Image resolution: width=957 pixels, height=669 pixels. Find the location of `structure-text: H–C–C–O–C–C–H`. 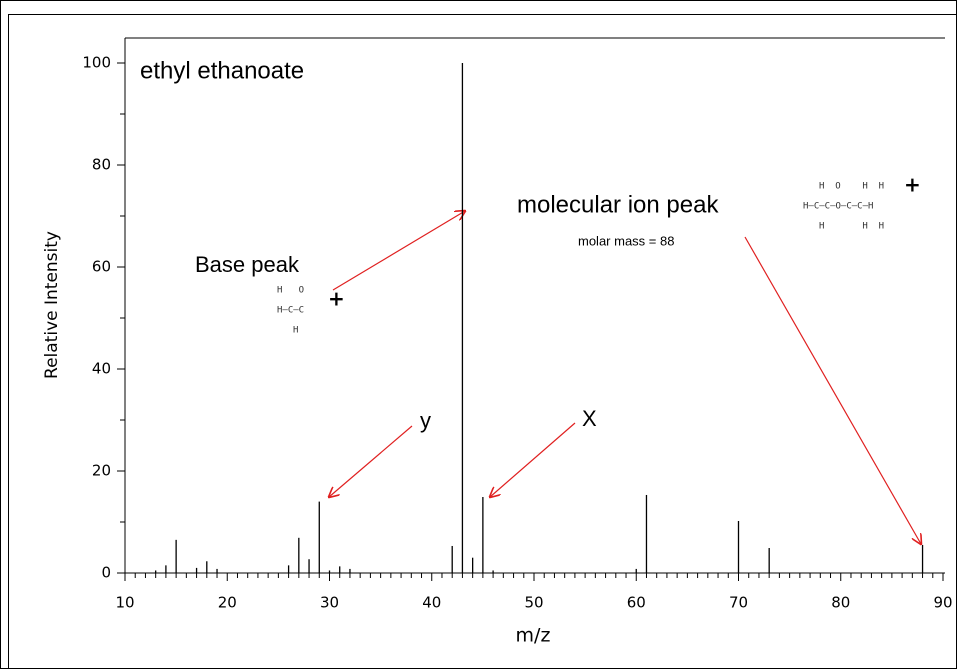

structure-text: H–C–C–O–C–C–H is located at coordinates (838, 207).